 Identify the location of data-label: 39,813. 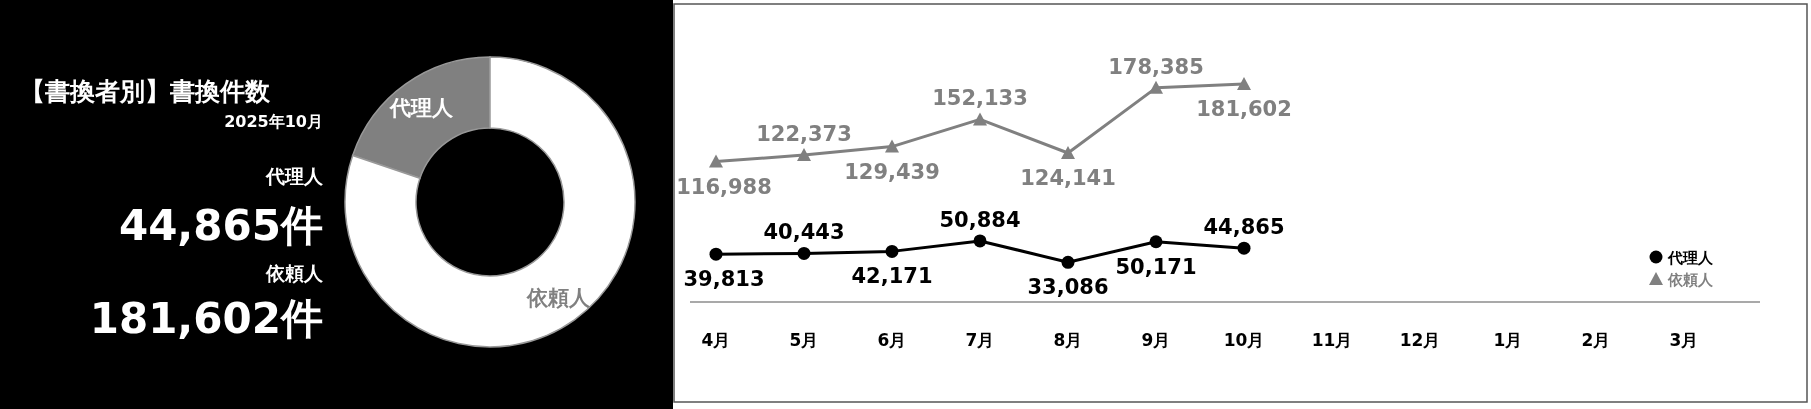
(724, 279).